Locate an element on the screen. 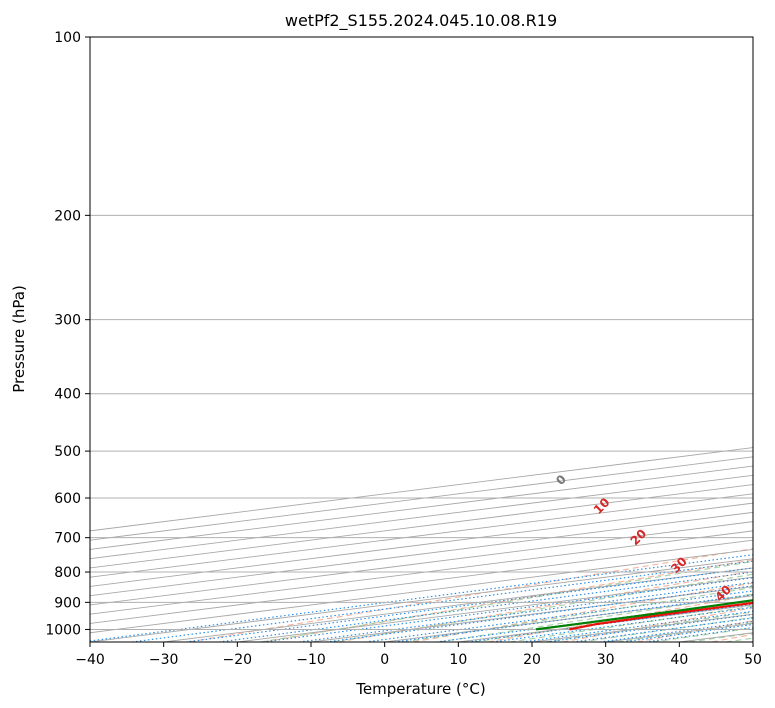 The height and width of the screenshot is (708, 775). y-tick-label: 400 is located at coordinates (67, 395).